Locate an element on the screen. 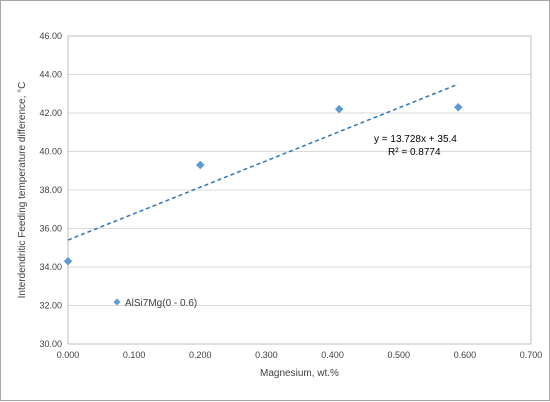  trendline-equation: y = 13.728x + 35.4 is located at coordinates (415, 139).